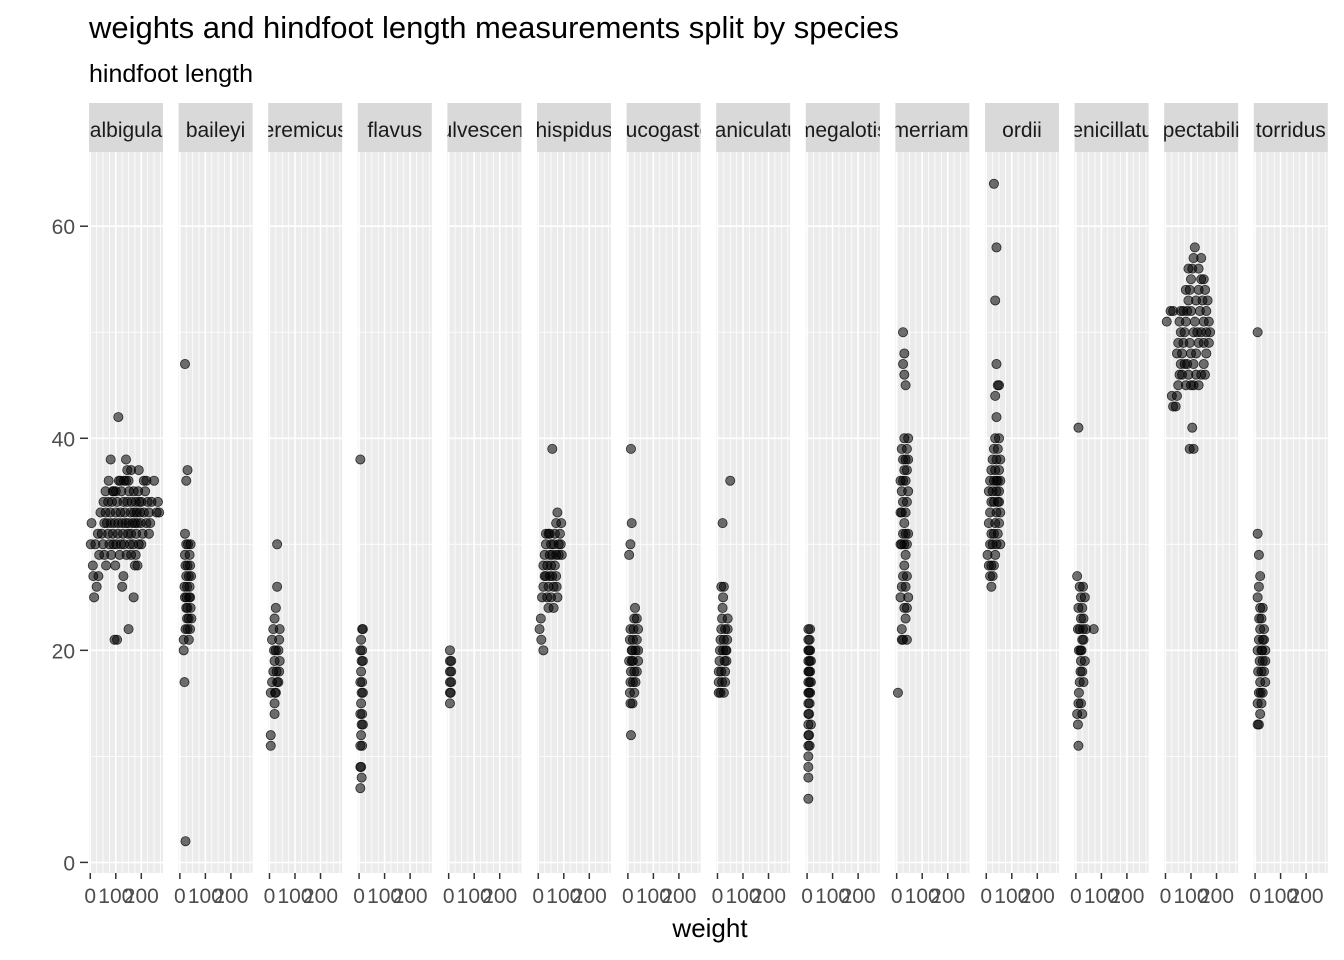 This screenshot has width=1344, height=960. Describe the element at coordinates (1112, 130) in the screenshot. I see `facet-strip-label: penicillatus` at that location.